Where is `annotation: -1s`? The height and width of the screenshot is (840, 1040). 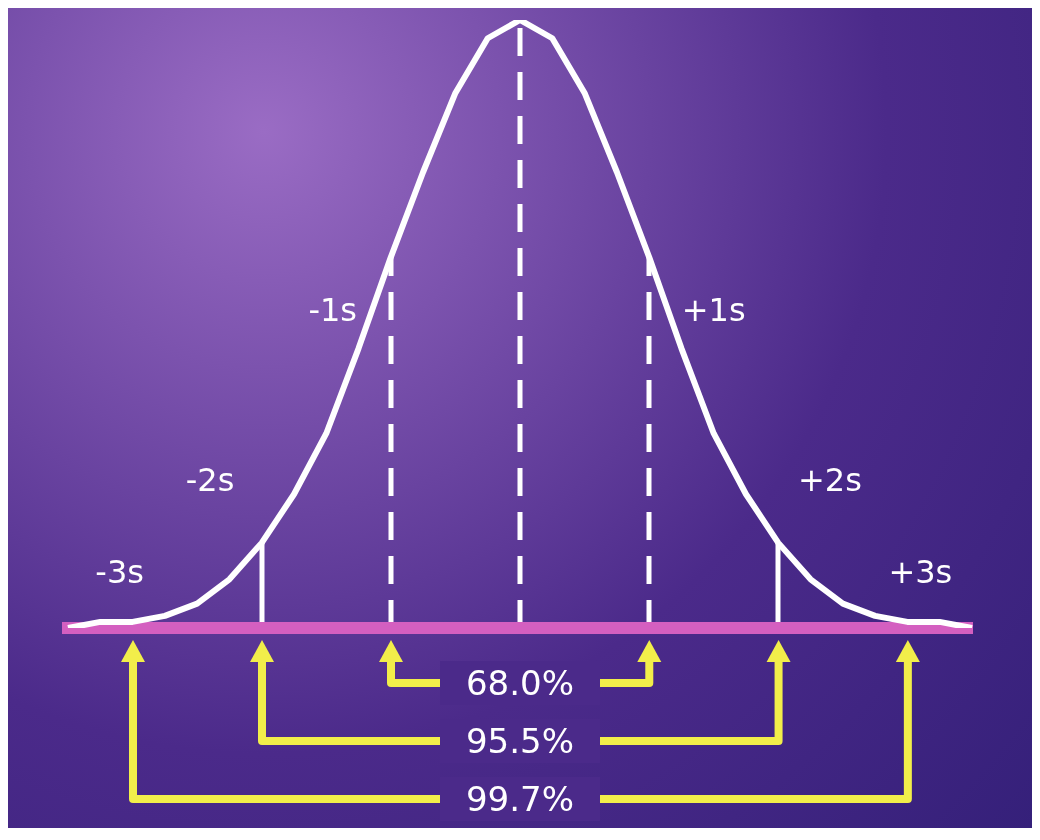 annotation: -1s is located at coordinates (332, 310).